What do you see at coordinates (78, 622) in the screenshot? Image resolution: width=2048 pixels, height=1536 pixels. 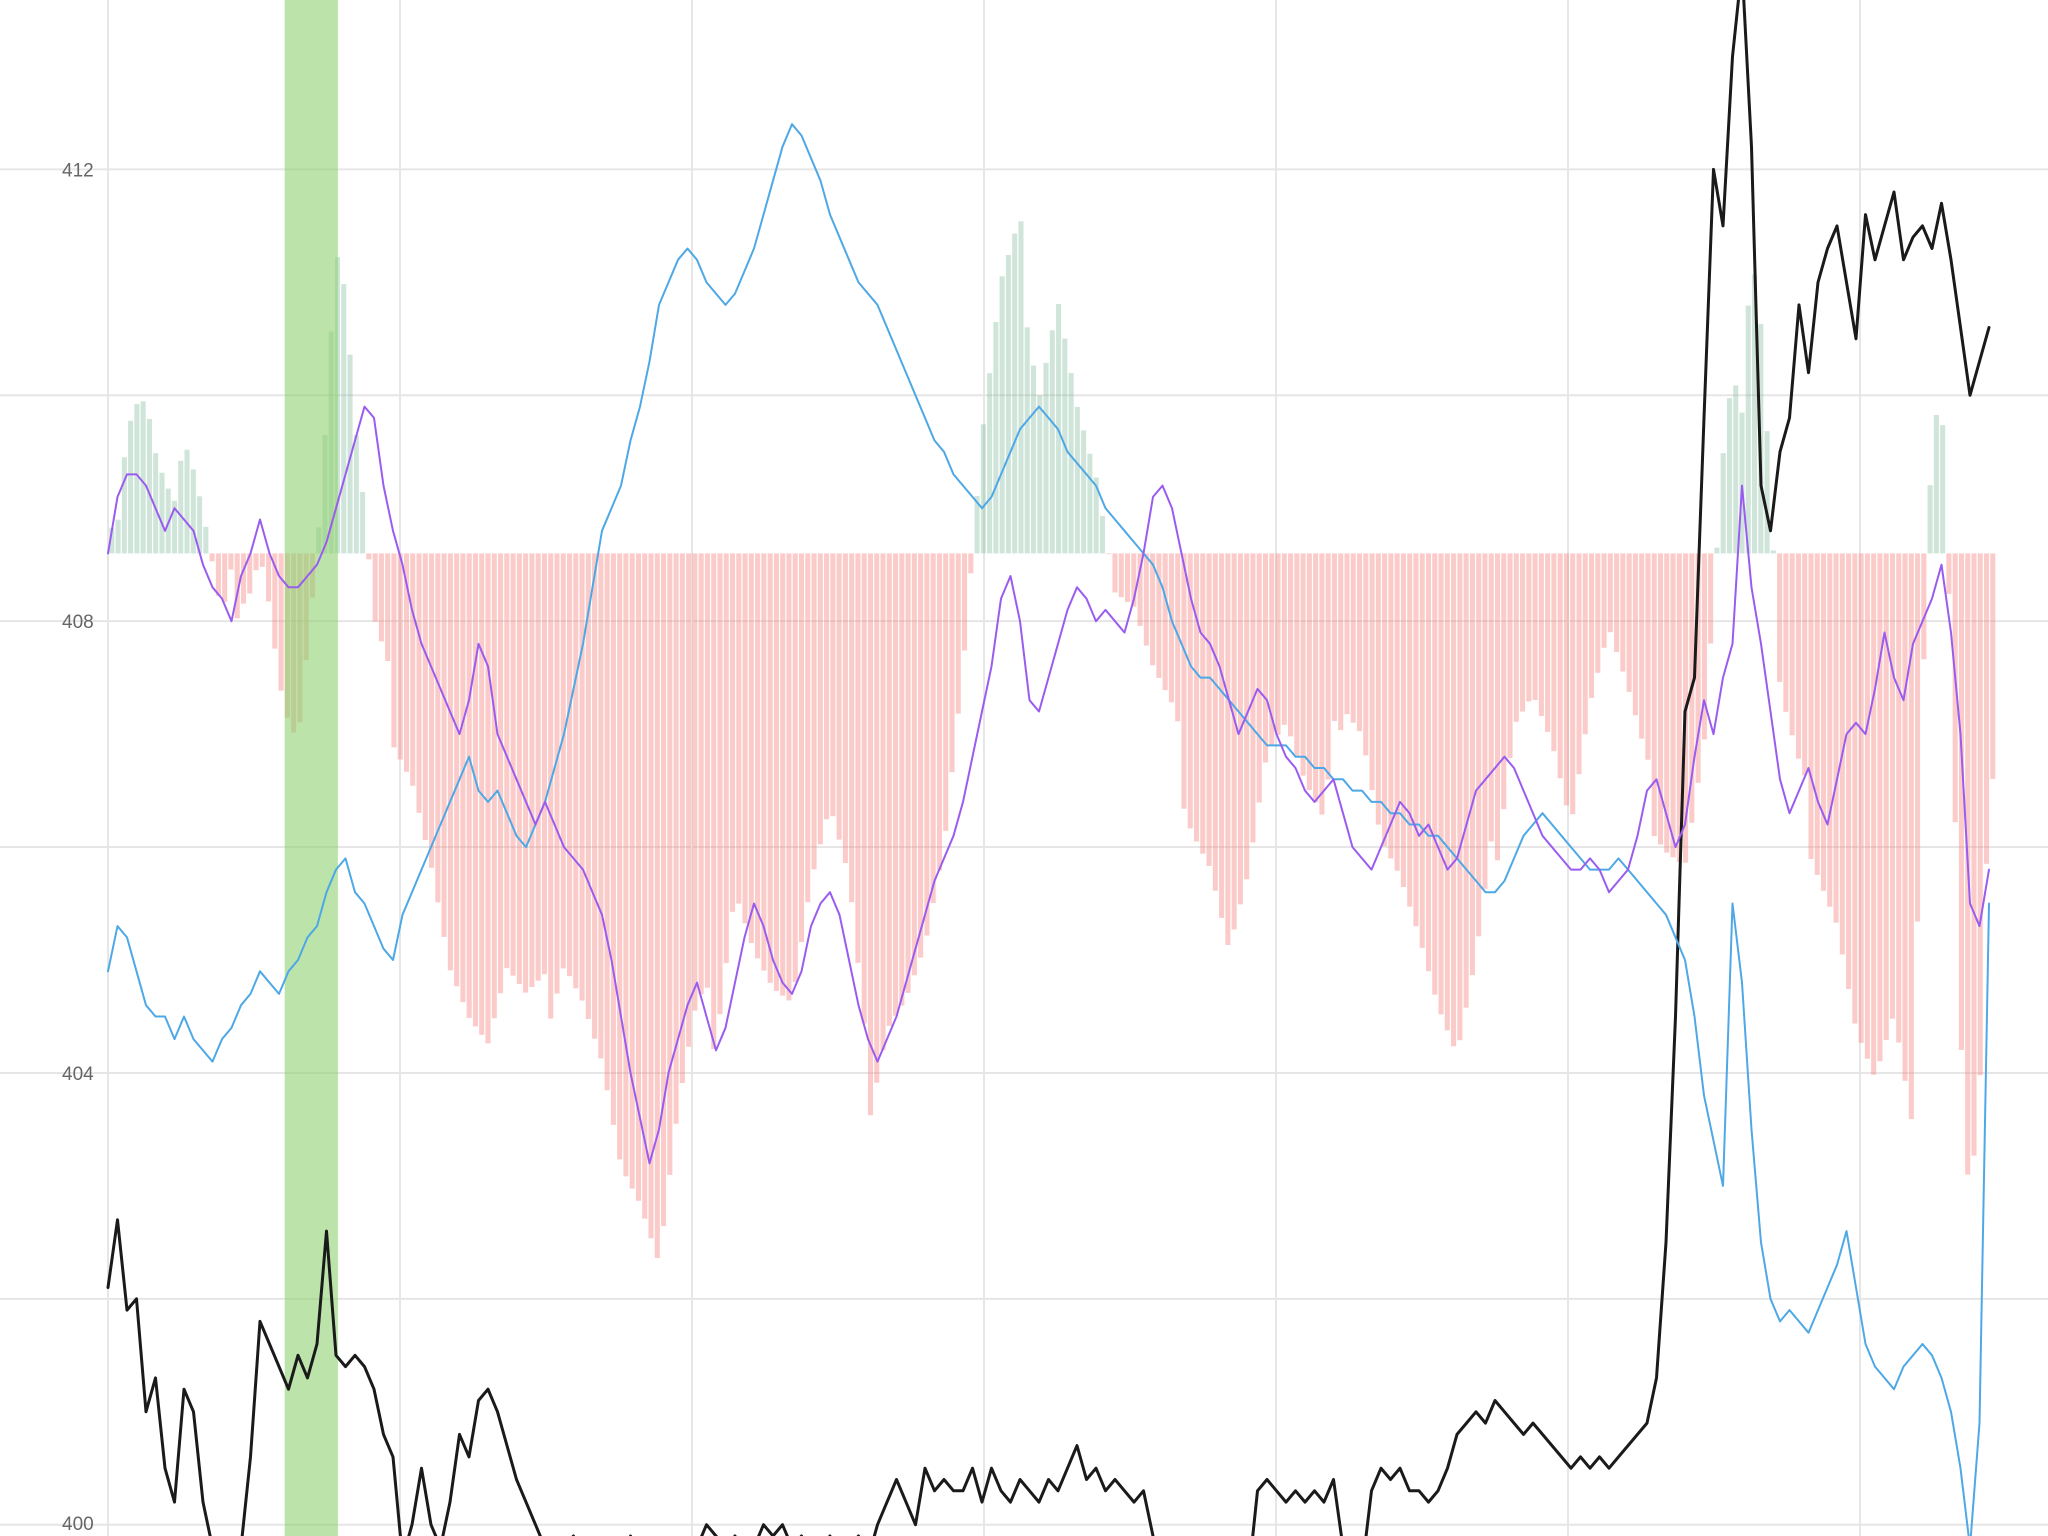 I see `y-tick-label: 408` at bounding box center [78, 622].